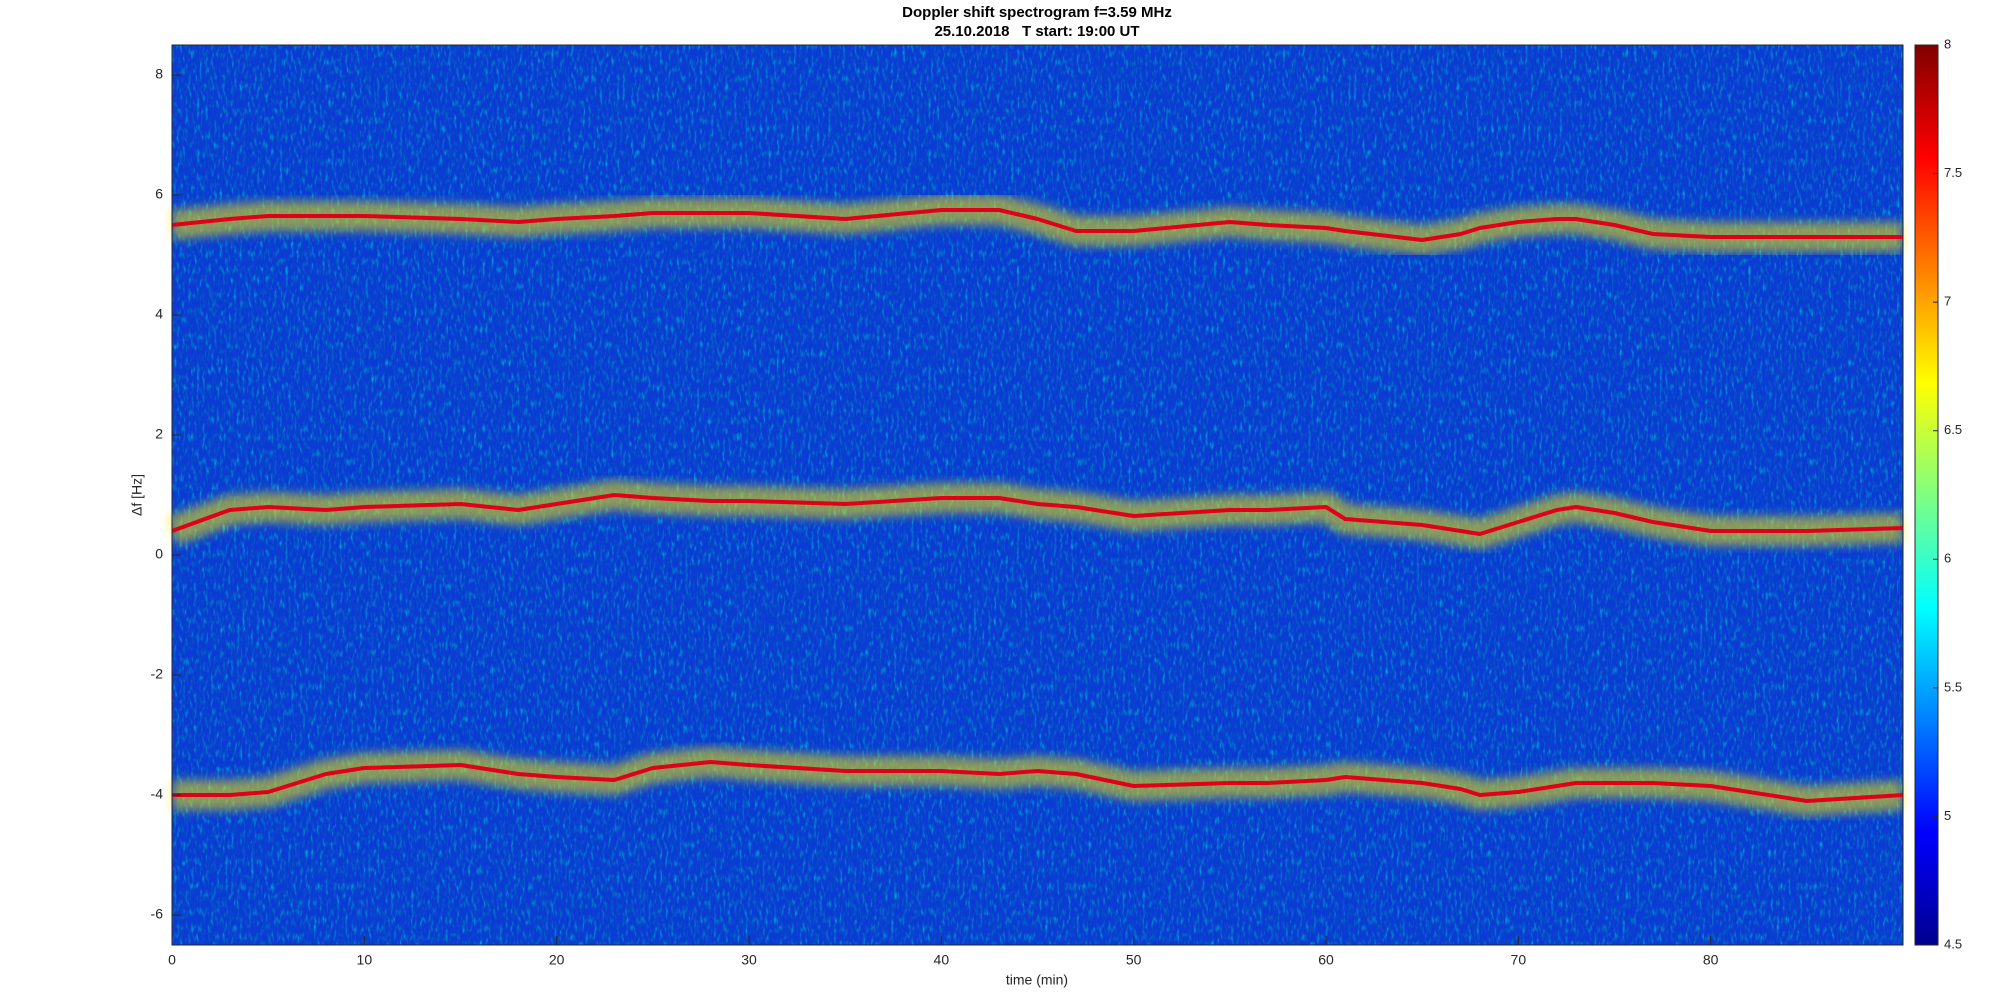 This screenshot has height=1003, width=2000. I want to click on x-axis-label: time (min), so click(1037, 980).